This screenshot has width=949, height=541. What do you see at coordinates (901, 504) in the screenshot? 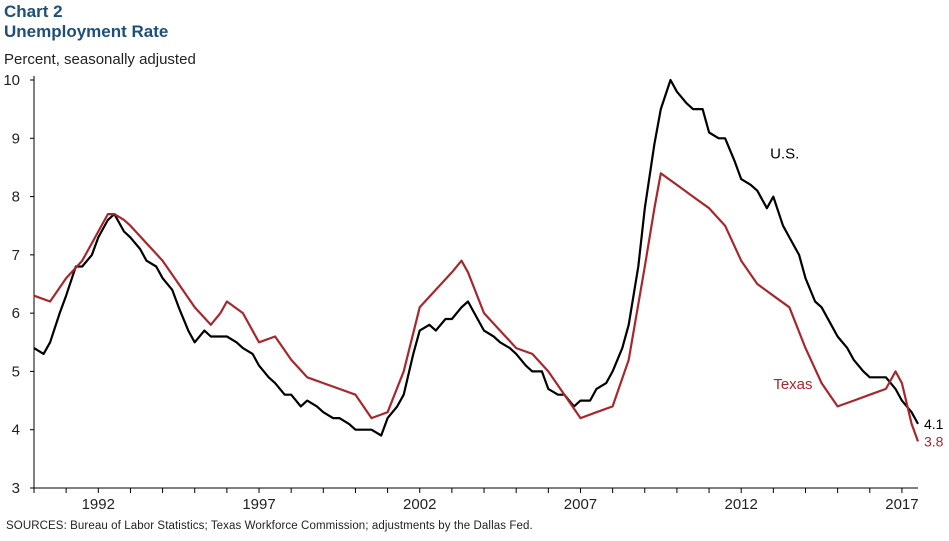
I see `x-tick-label: 2017` at bounding box center [901, 504].